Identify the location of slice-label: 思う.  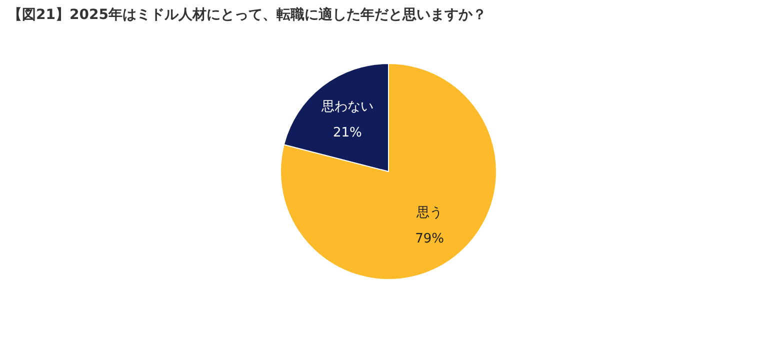
(429, 212).